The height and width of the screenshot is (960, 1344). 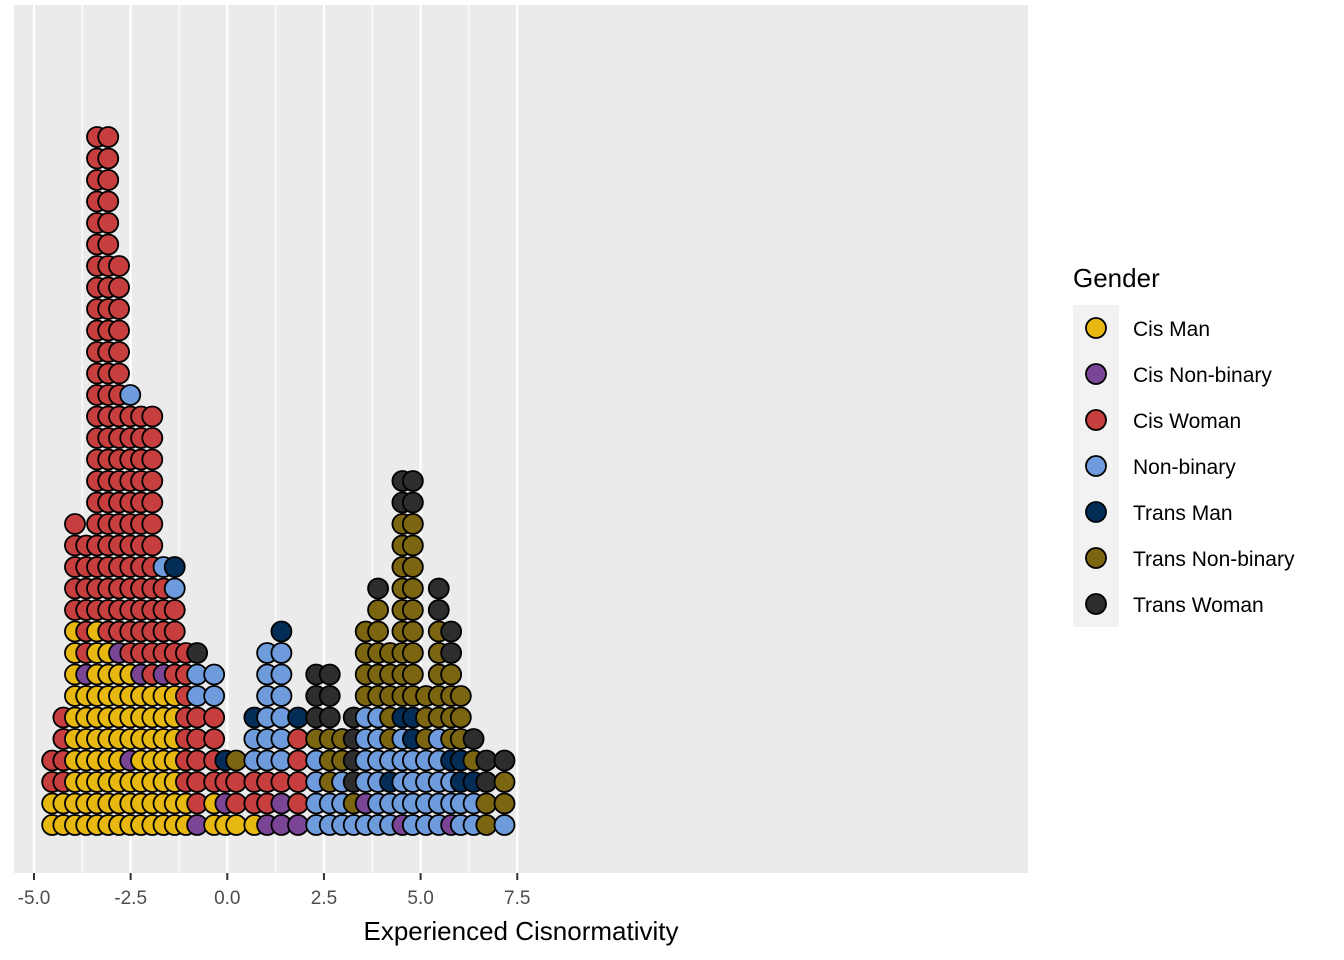 What do you see at coordinates (1202, 375) in the screenshot?
I see `legend-label-cis-non-binary: Cis Non-binary` at bounding box center [1202, 375].